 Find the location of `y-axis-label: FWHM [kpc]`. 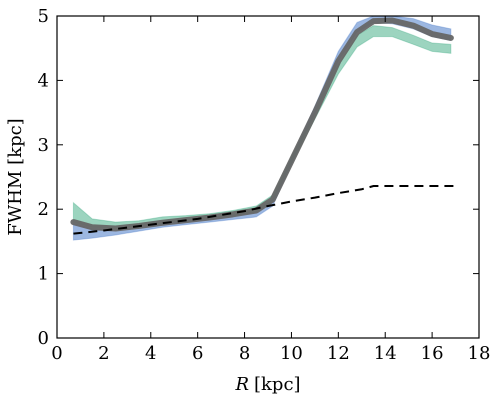

y-axis-label: FWHM [kpc] is located at coordinates (15, 176).